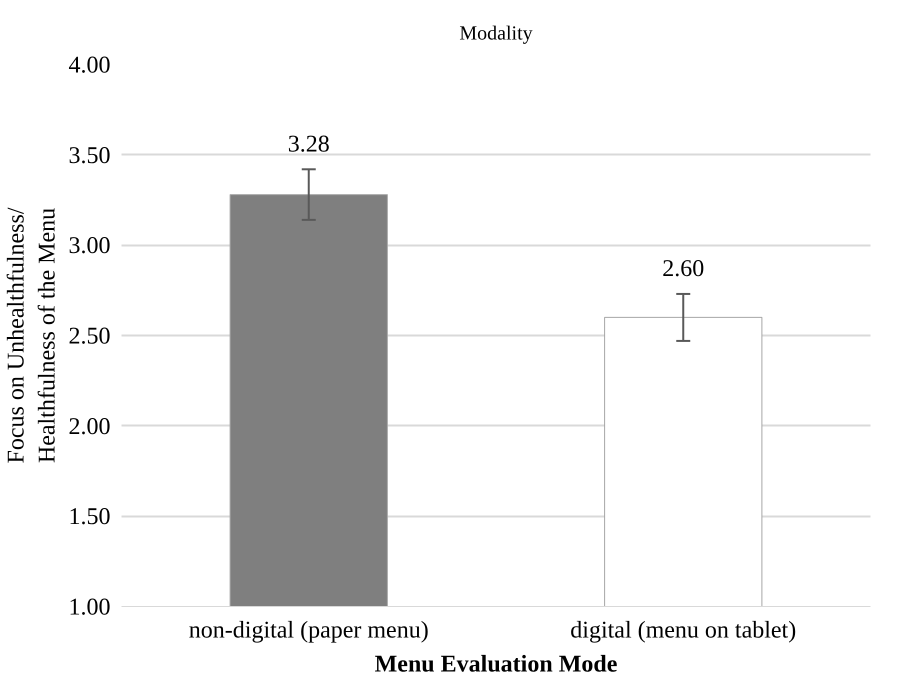 The height and width of the screenshot is (692, 922). What do you see at coordinates (683, 631) in the screenshot?
I see `x-tick-label: digital (menu on tablet)` at bounding box center [683, 631].